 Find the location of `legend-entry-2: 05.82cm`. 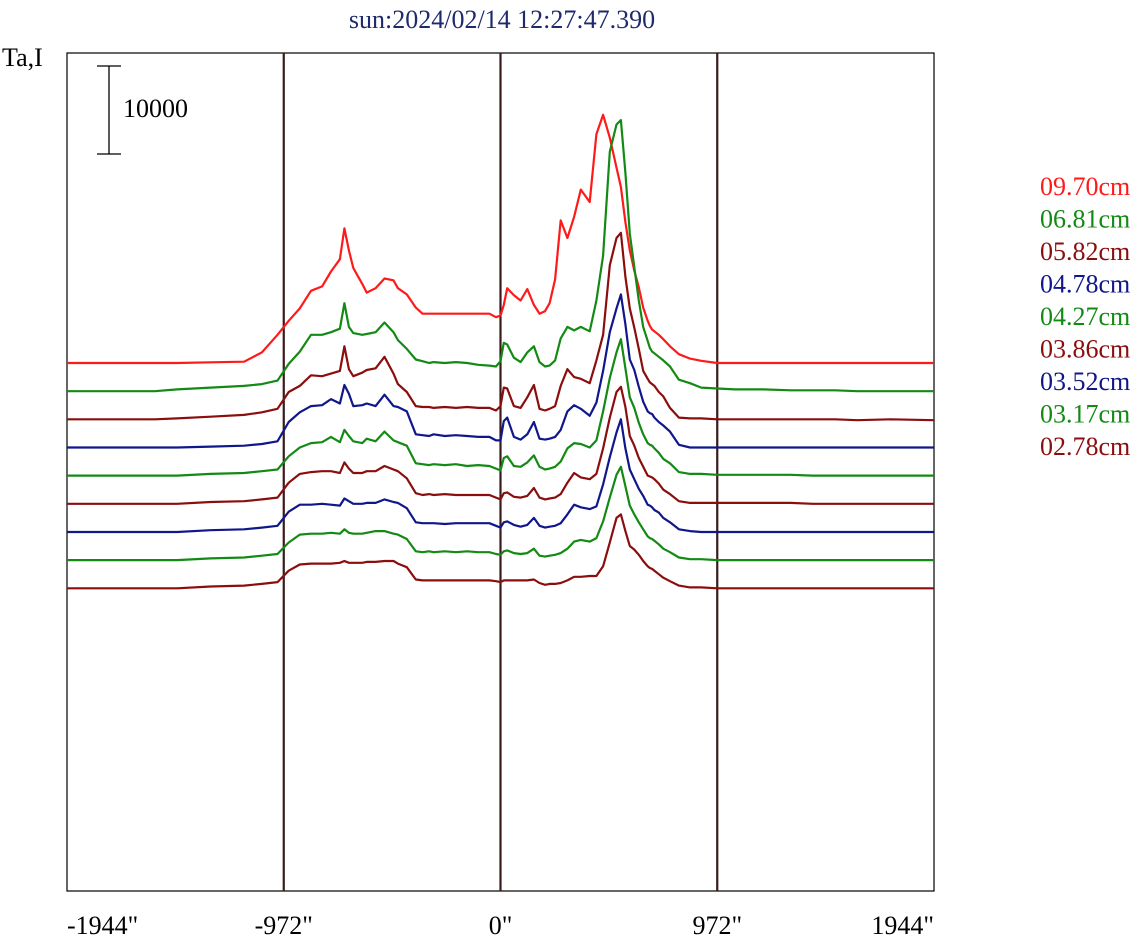

legend-entry-2: 05.82cm is located at coordinates (1085, 251).